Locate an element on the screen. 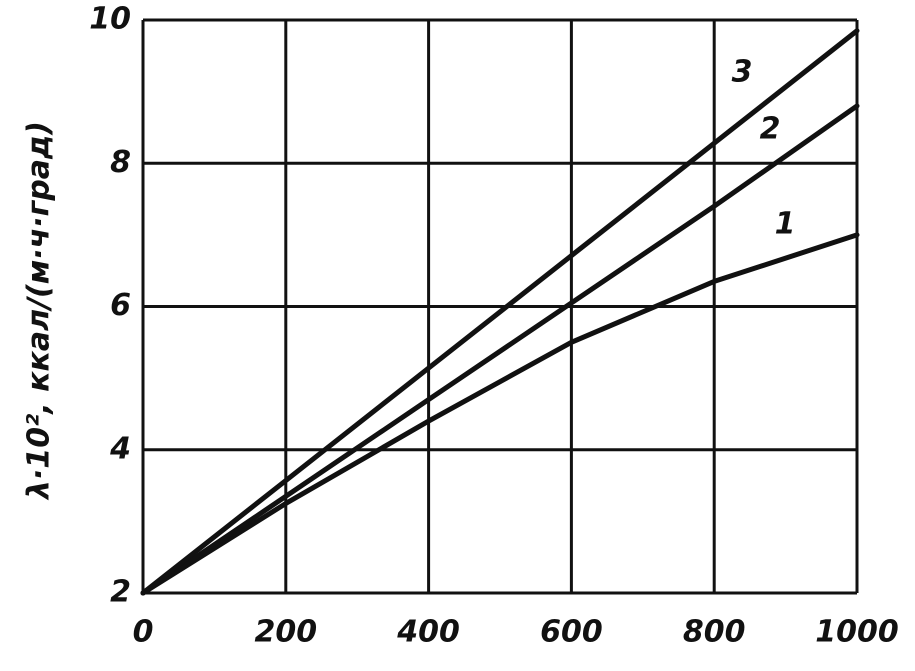  x-tick-label: 800 is located at coordinates (714, 632).